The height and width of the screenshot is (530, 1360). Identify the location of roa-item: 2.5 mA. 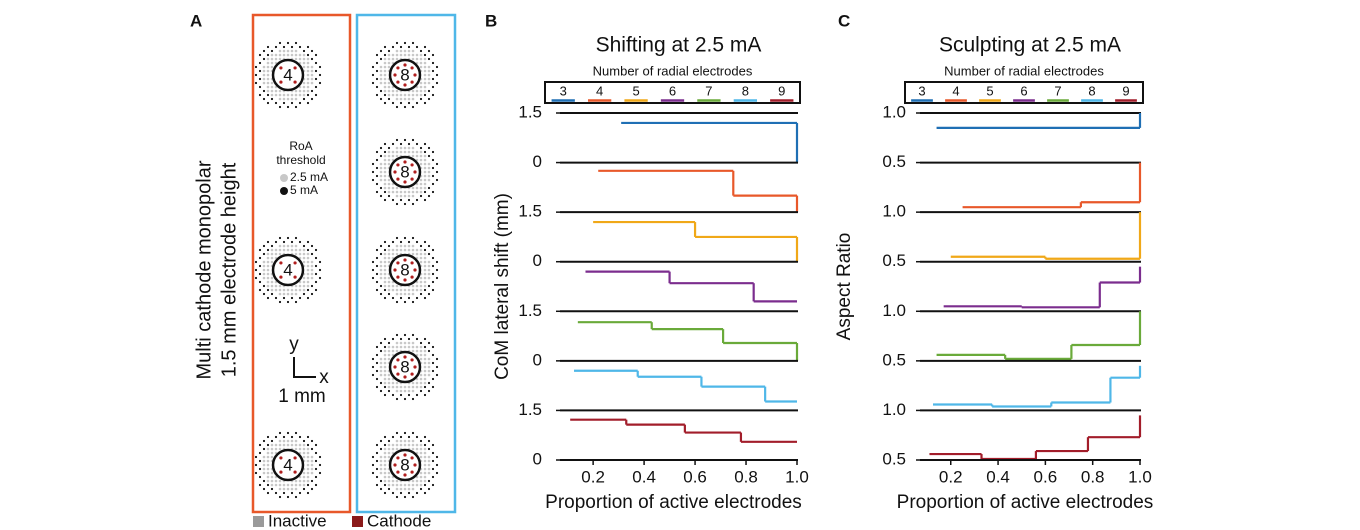
(309, 177).